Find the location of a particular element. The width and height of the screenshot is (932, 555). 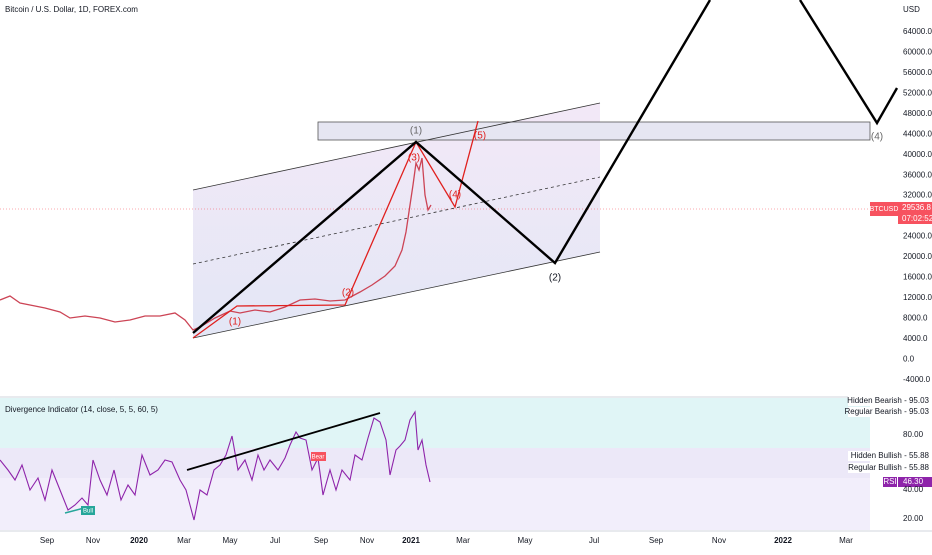

legend-text: Hidden Bearish - 95.03 is located at coordinates (888, 400).